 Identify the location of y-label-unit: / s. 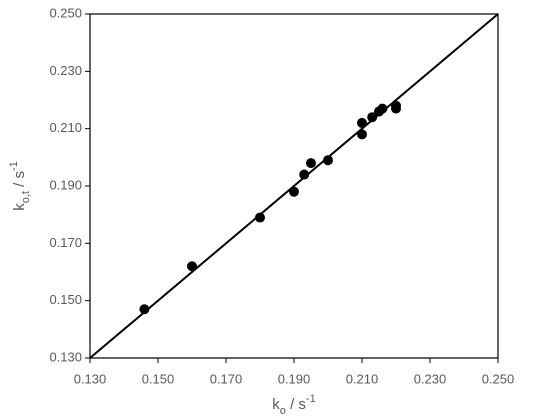
(19, 181).